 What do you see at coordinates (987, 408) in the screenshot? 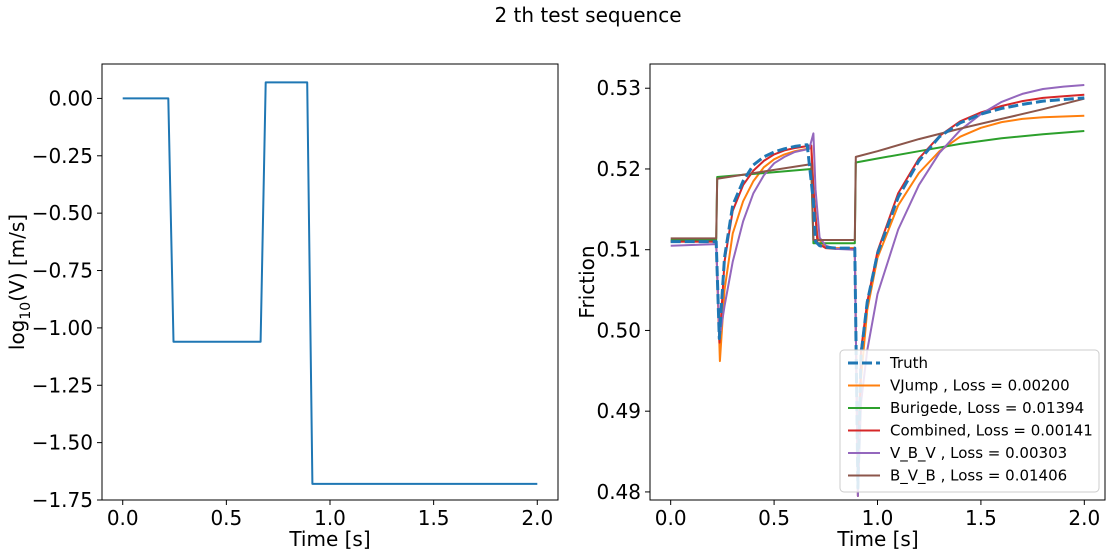
I see `legend-entry-label: Burigede, Loss = 0.01394` at bounding box center [987, 408].